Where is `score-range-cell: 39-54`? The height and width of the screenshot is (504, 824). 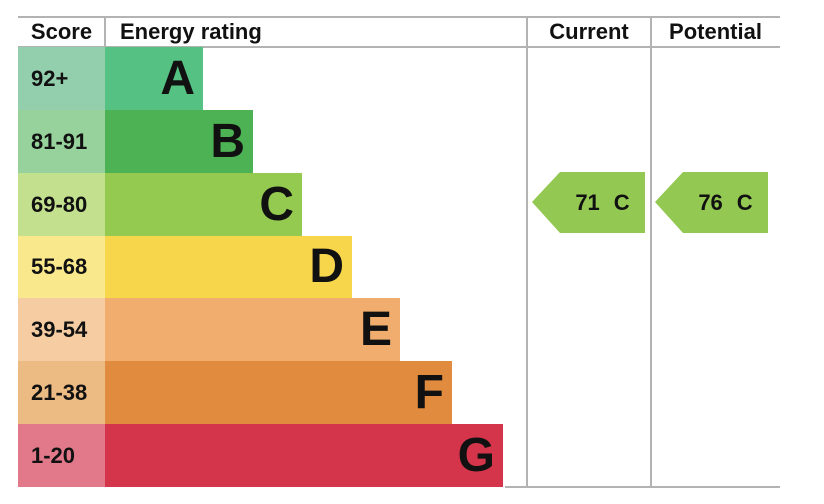
score-range-cell: 39-54 is located at coordinates (61, 329).